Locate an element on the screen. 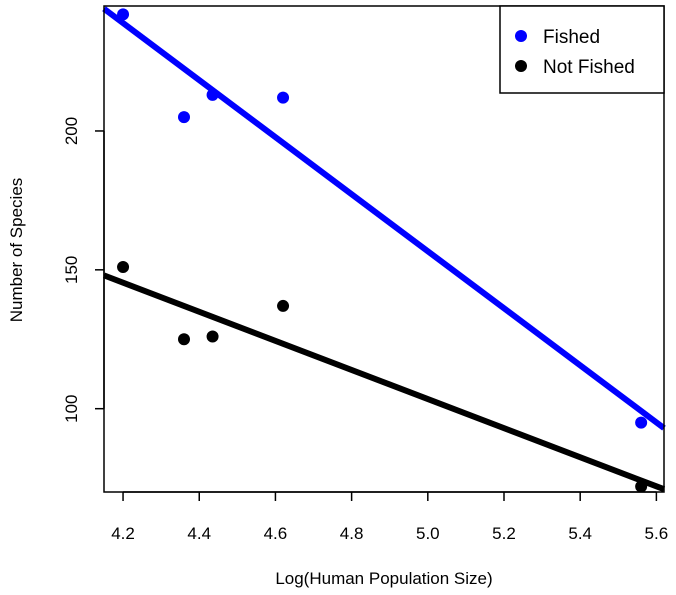  y-axis: 100 150 200 is located at coordinates (83, 270).